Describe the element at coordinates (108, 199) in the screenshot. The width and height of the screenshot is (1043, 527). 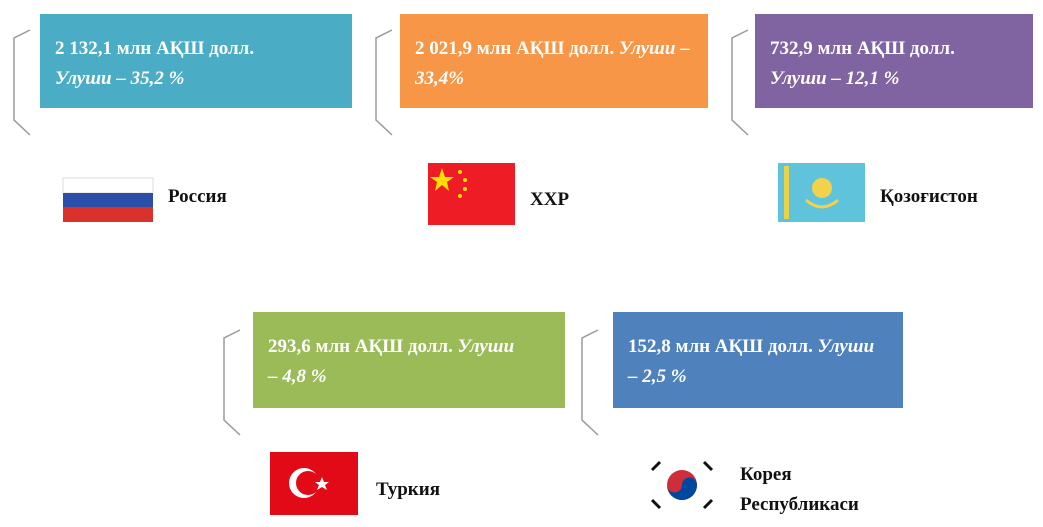
I see `flag-russia` at that location.